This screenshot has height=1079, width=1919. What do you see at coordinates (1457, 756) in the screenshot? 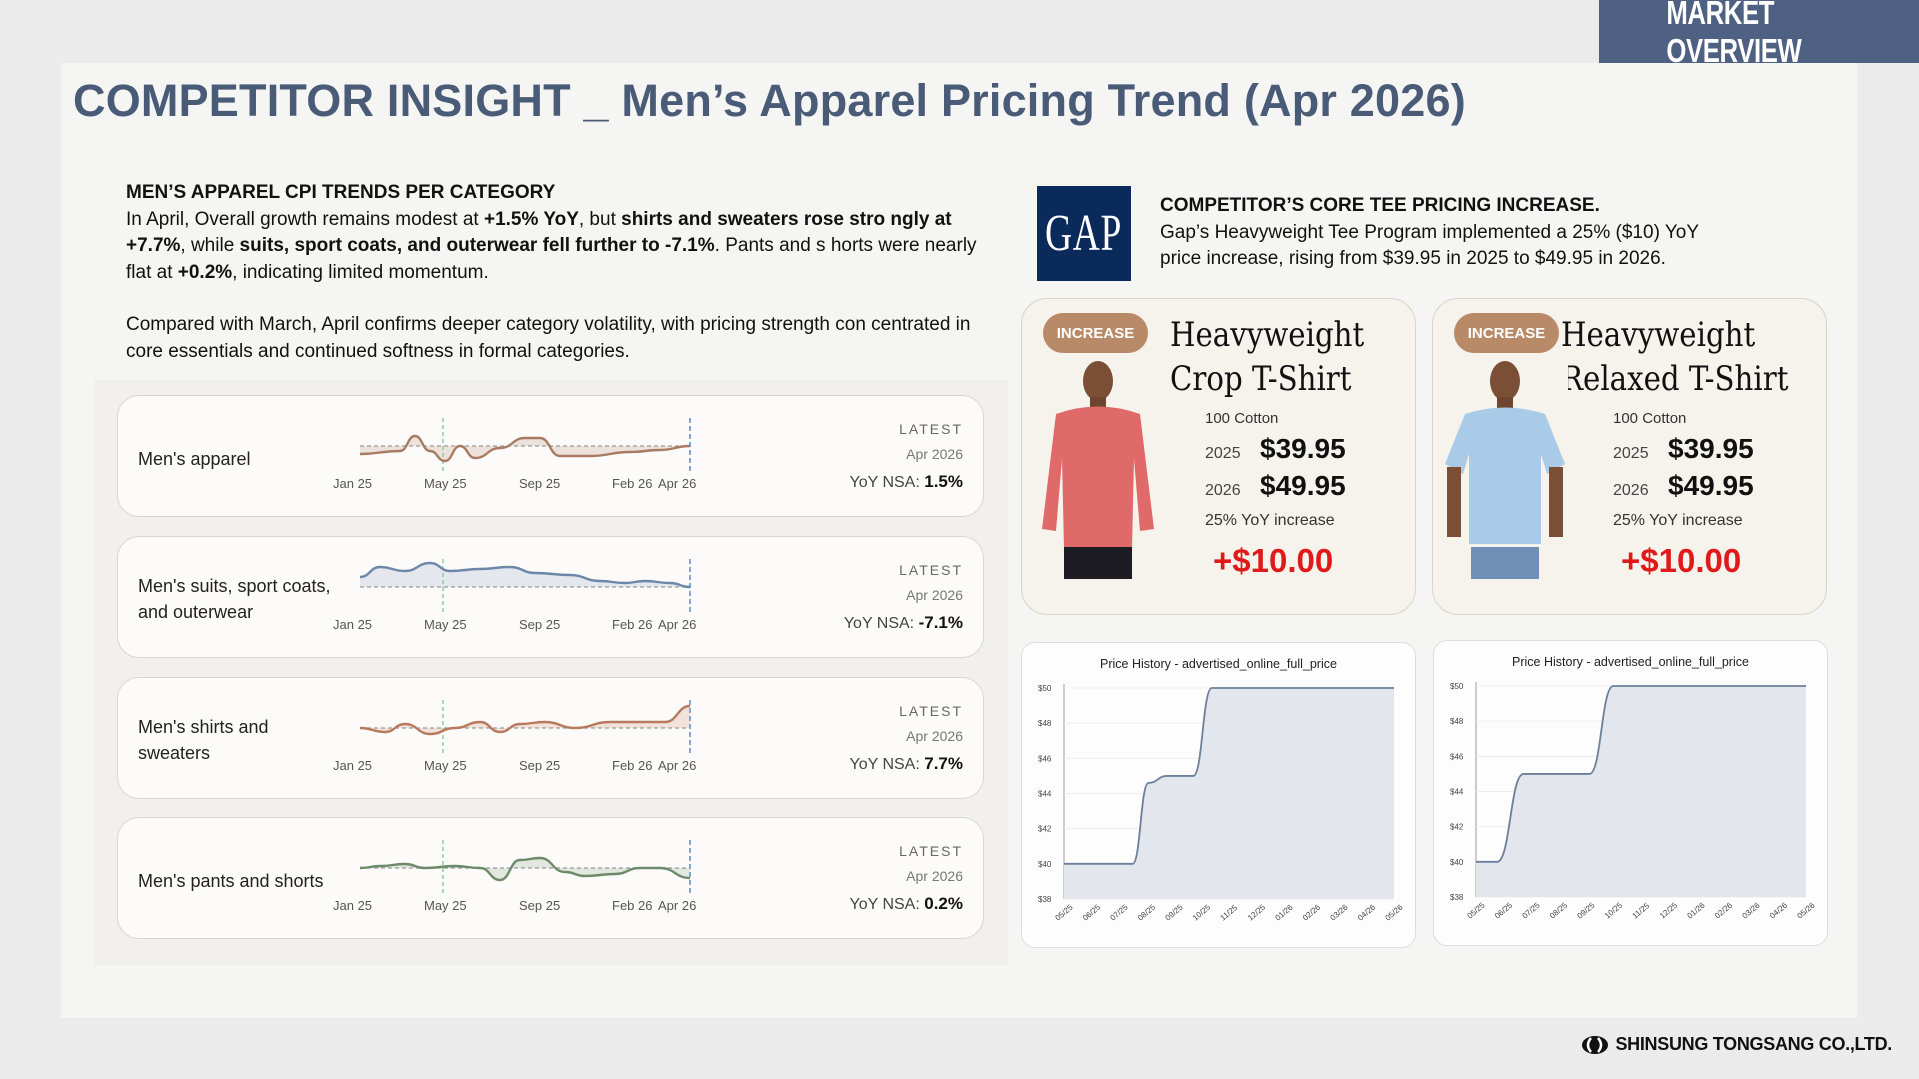
I see `y-tick: $46` at bounding box center [1457, 756].